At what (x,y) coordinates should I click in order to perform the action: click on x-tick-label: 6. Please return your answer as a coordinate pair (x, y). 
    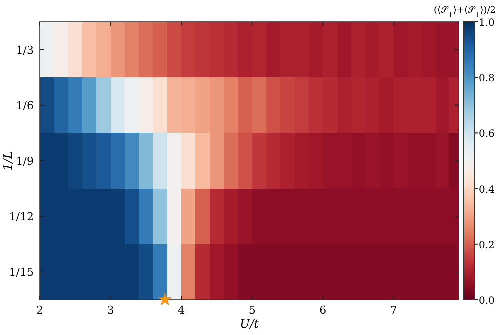
    Looking at the image, I should click on (323, 310).